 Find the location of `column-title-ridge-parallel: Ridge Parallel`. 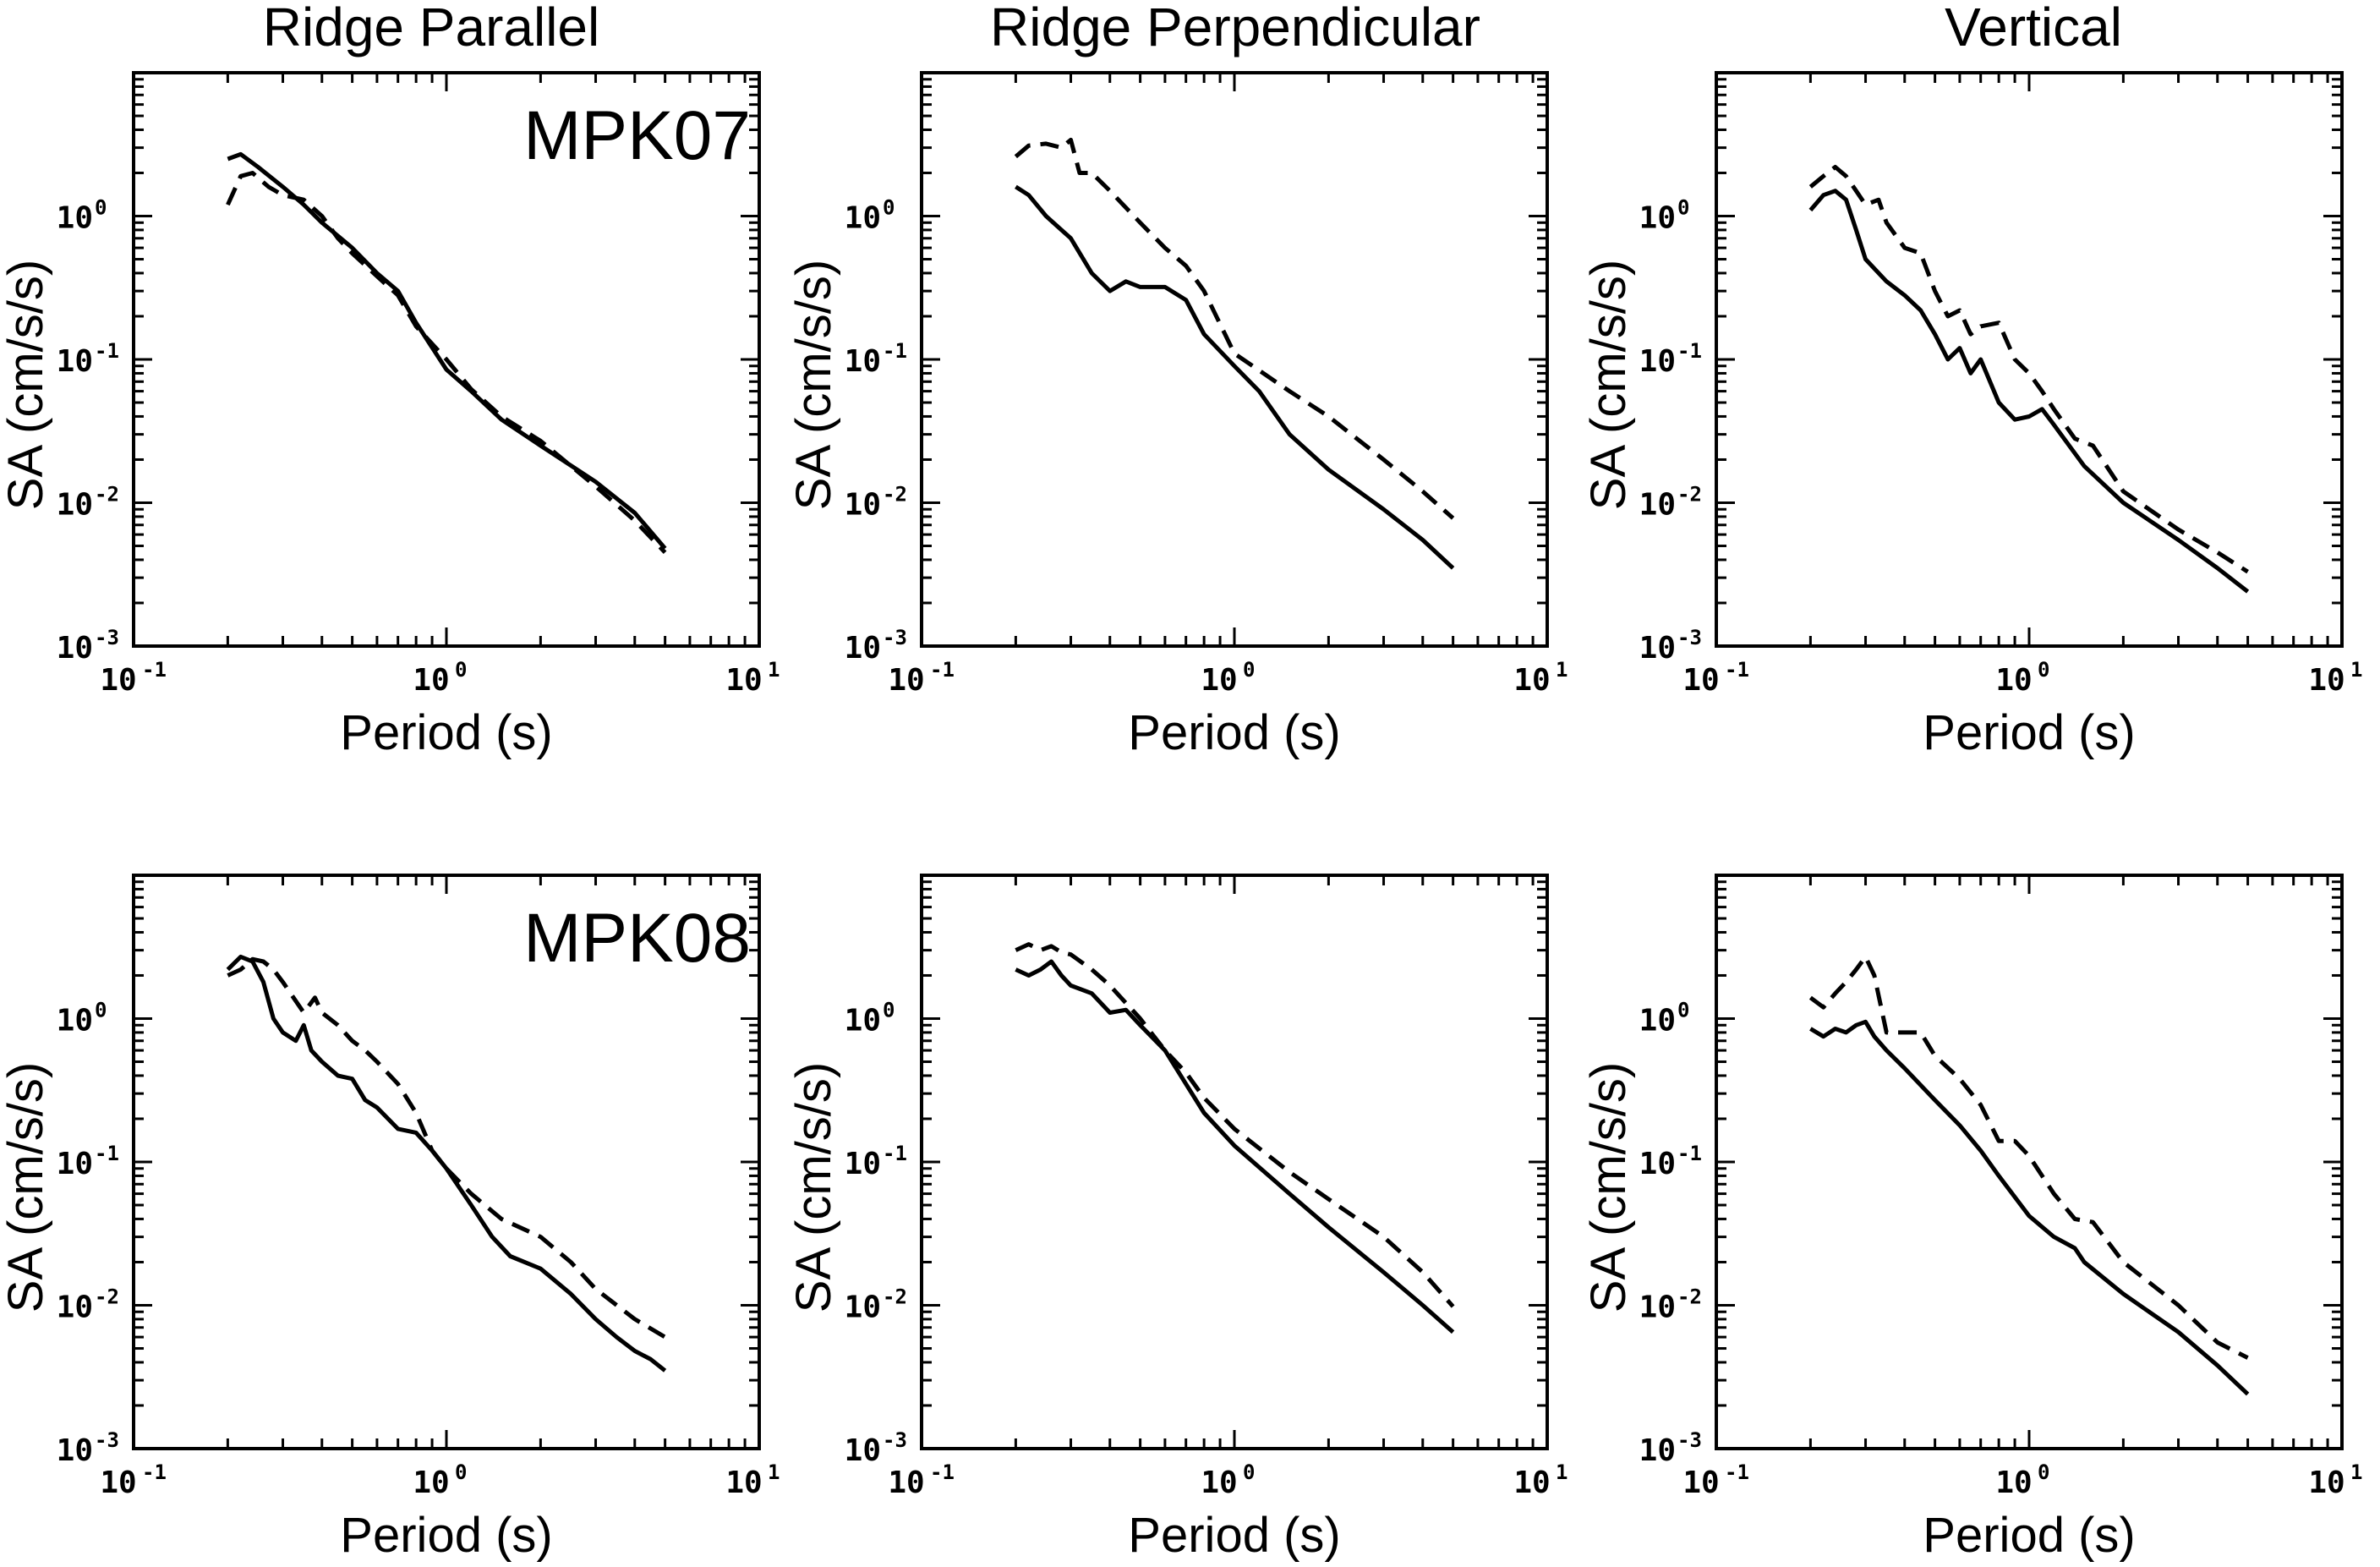

column-title-ridge-parallel: Ridge Parallel is located at coordinates (431, 29).